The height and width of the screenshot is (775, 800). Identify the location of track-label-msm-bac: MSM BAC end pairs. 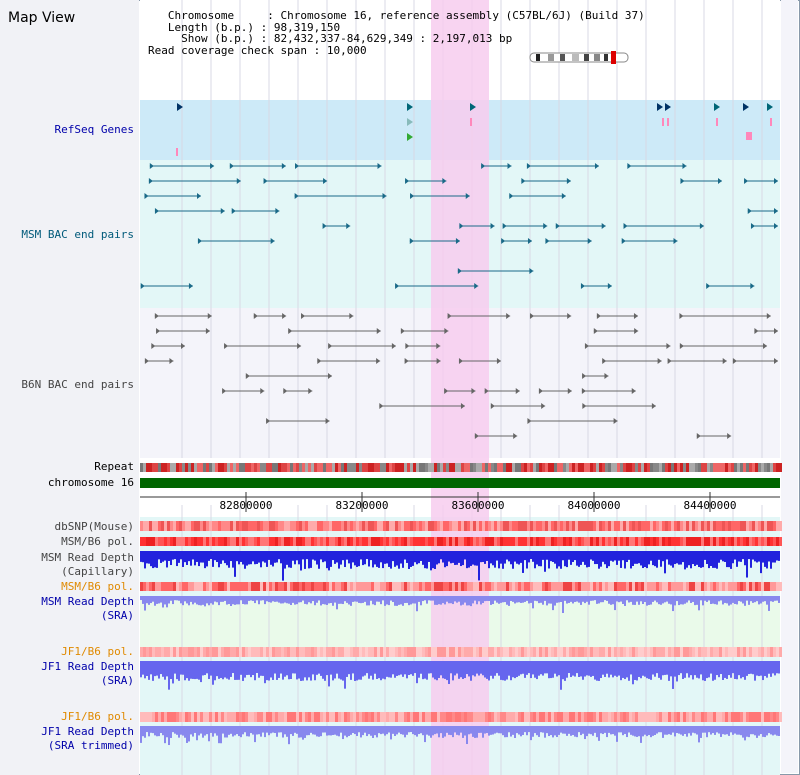
(77, 234).